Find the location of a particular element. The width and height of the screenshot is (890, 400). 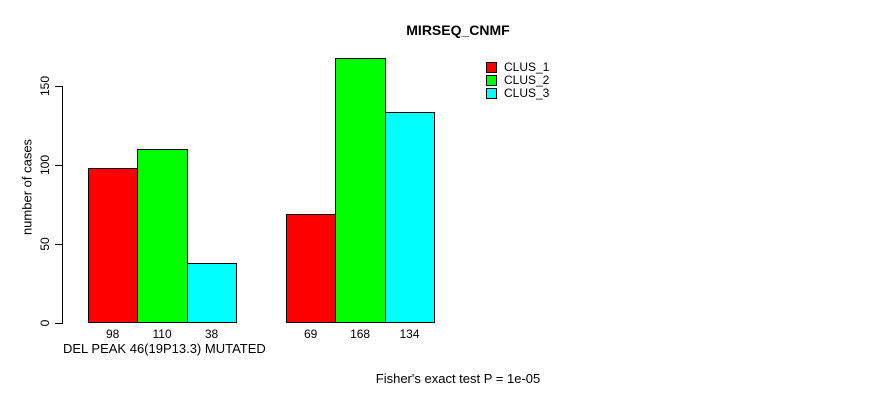

chart-title: MIRSEQ_CNMF is located at coordinates (458, 30).